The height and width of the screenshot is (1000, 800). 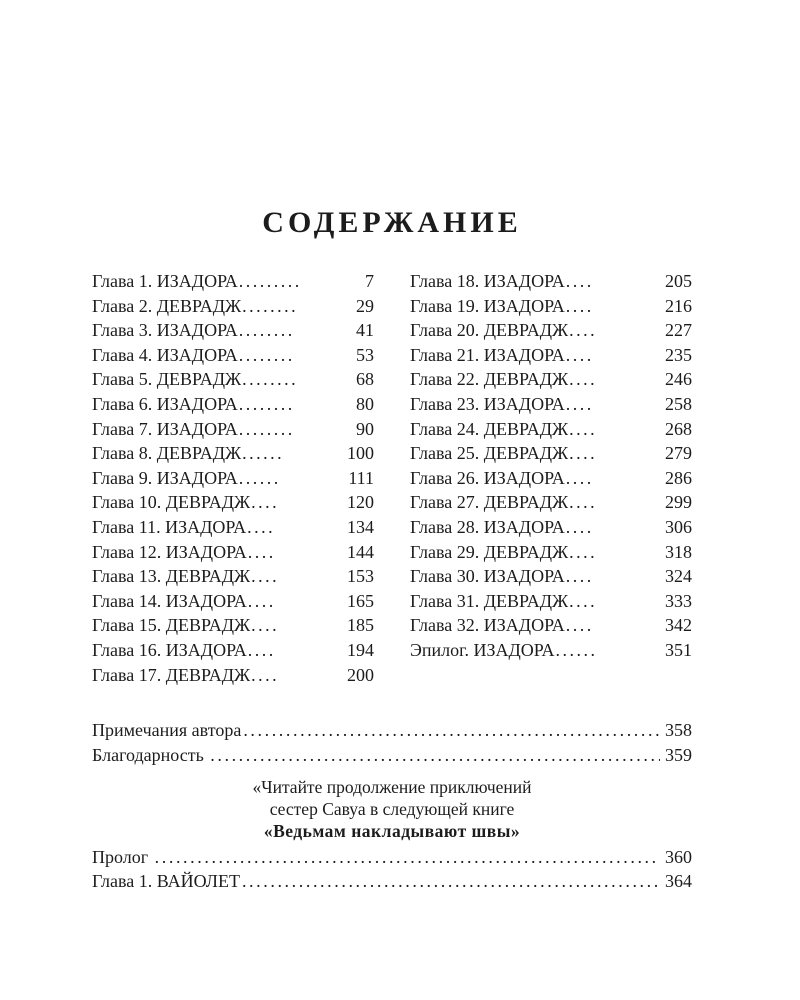 I want to click on toc-entry: Глава 24. ДЕВРАДЖ.... 268, so click(x=551, y=429).